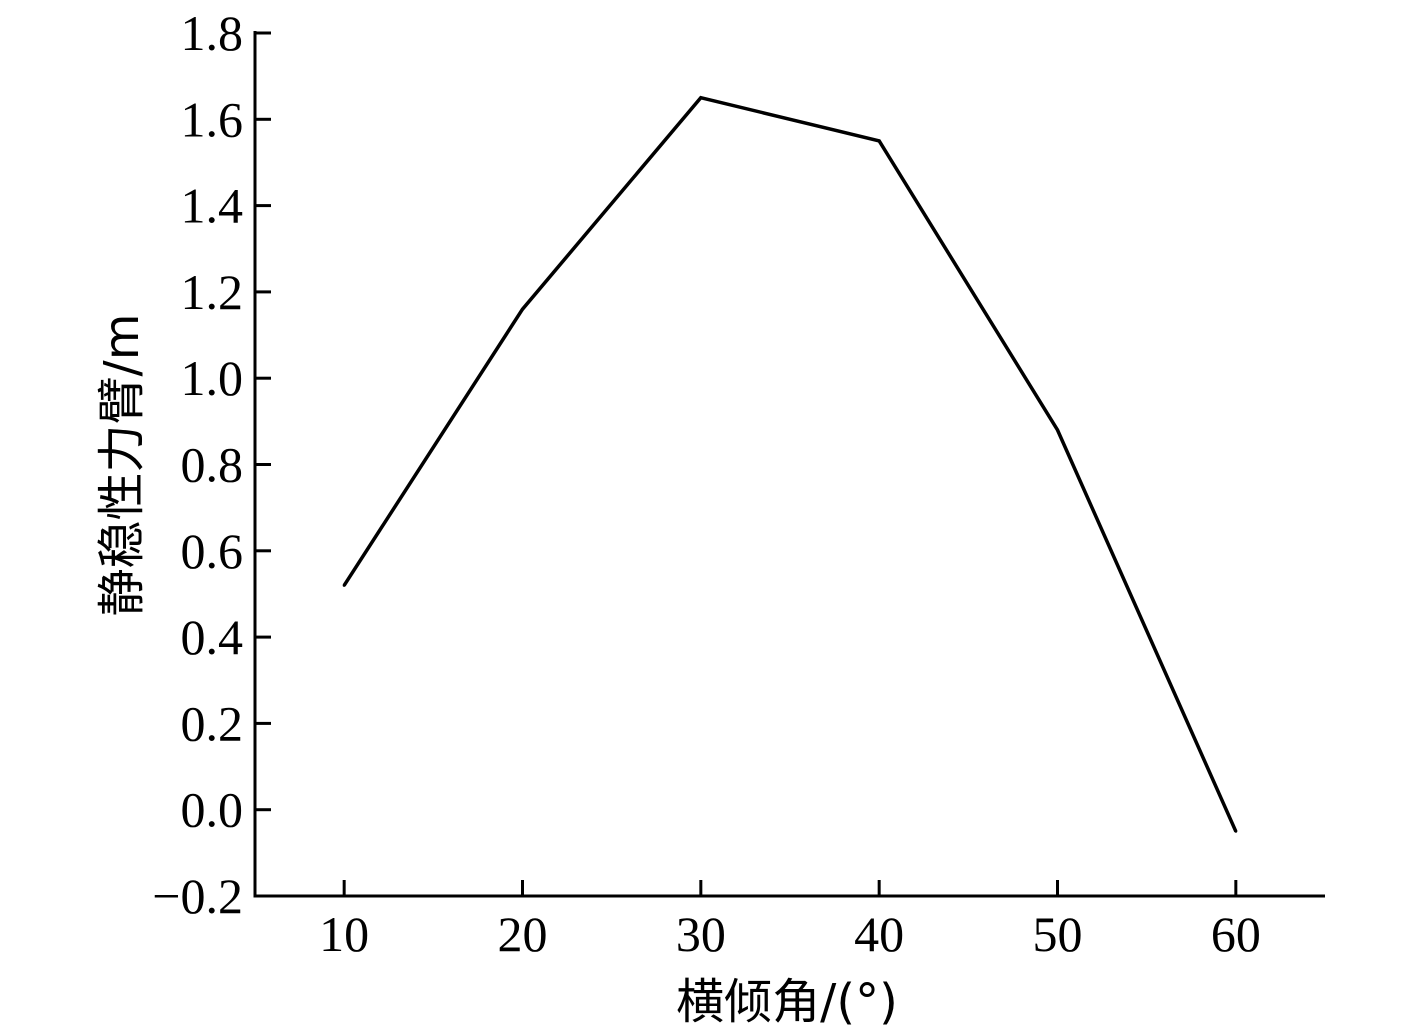 The image size is (1417, 1030). Describe the element at coordinates (344, 934) in the screenshot. I see `x-tick-label: 10` at that location.